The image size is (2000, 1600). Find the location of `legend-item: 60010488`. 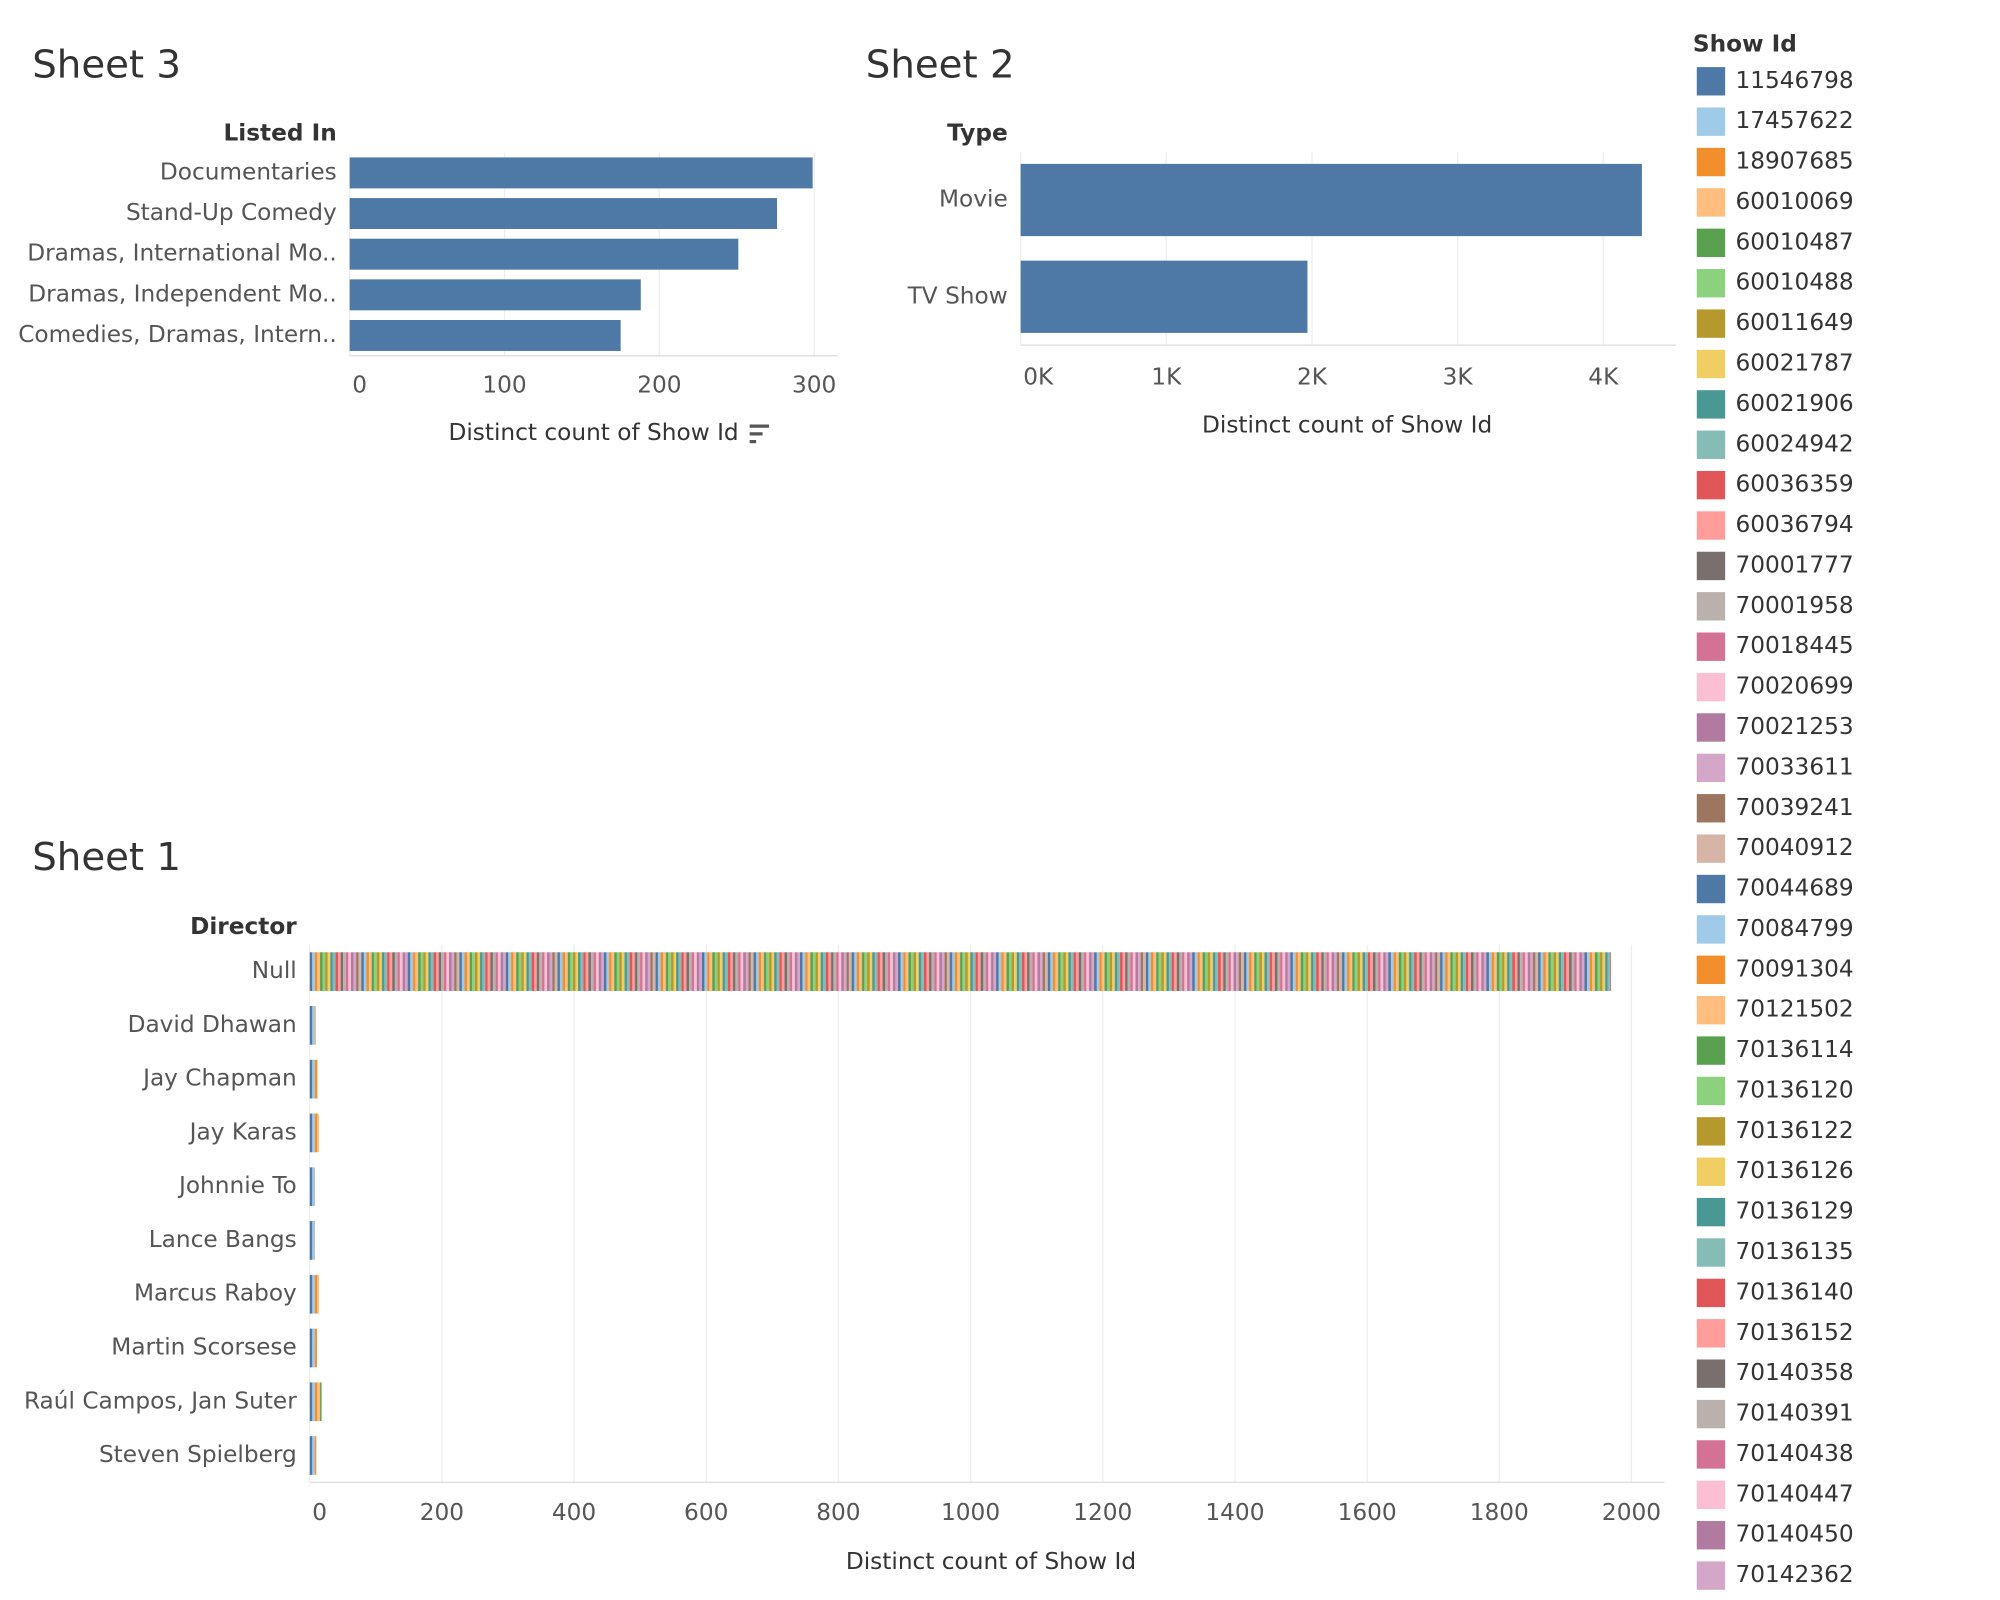

legend-item: 60010488 is located at coordinates (1775, 283).